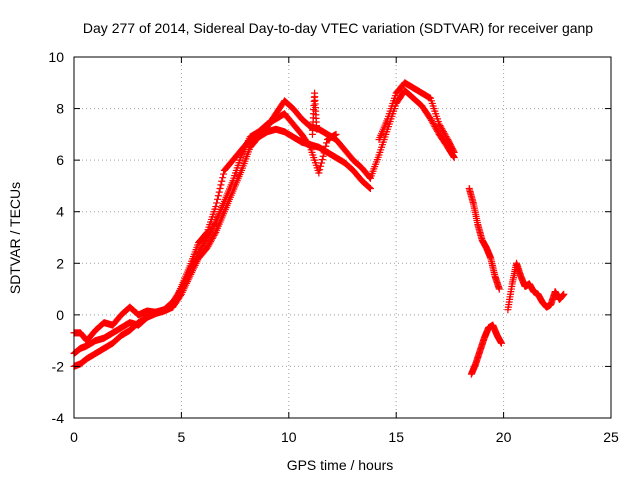  I want to click on x-axis-label: GPS time / hours, so click(340, 465).